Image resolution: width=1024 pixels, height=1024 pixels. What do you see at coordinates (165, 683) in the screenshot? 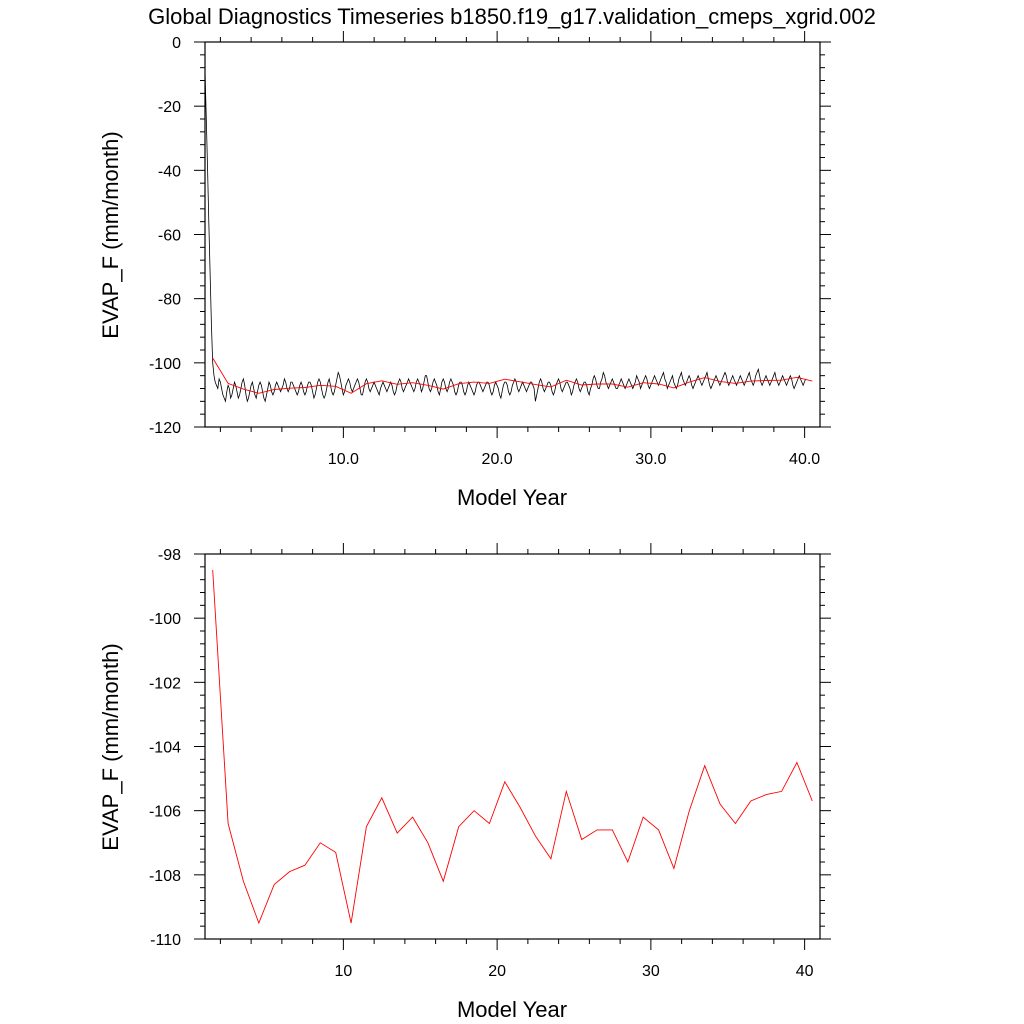
I see `bottom-y-tick-label: -102` at bounding box center [165, 683].